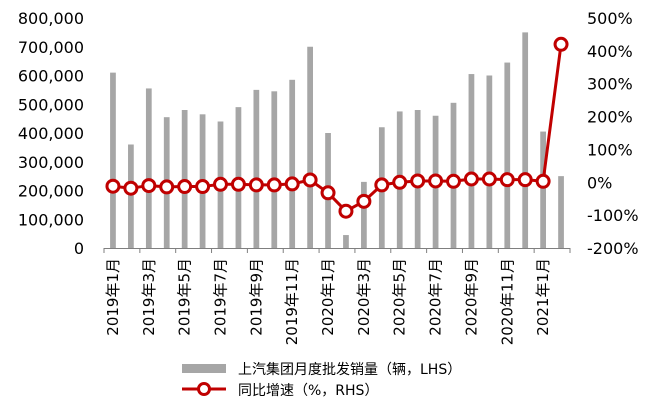 Image resolution: width=655 pixels, height=405 pixels. I want to click on legend-line-label: 同比增速（%，RHS）, so click(308, 391).